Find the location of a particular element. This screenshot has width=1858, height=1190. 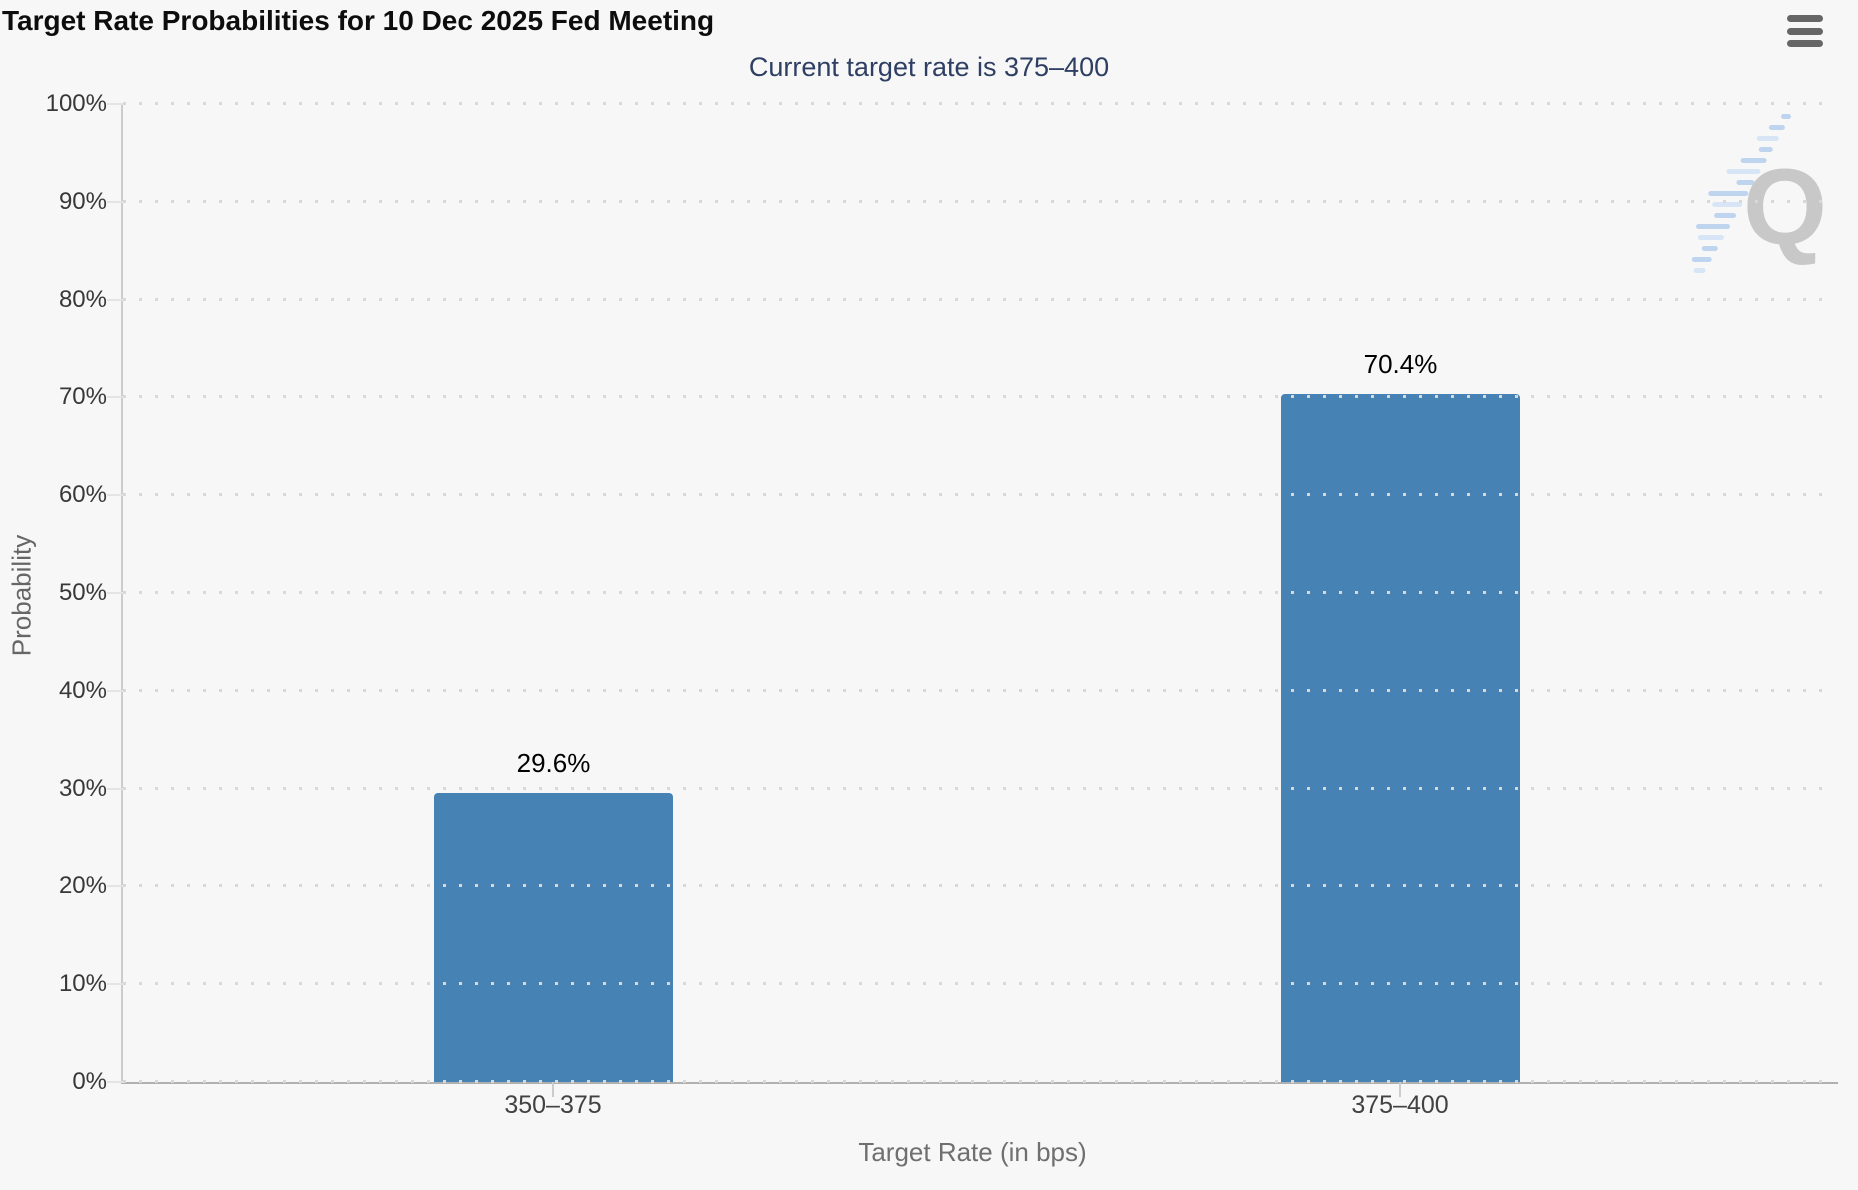

chart-subtitle: Current target rate is 375–400 is located at coordinates (929, 67).